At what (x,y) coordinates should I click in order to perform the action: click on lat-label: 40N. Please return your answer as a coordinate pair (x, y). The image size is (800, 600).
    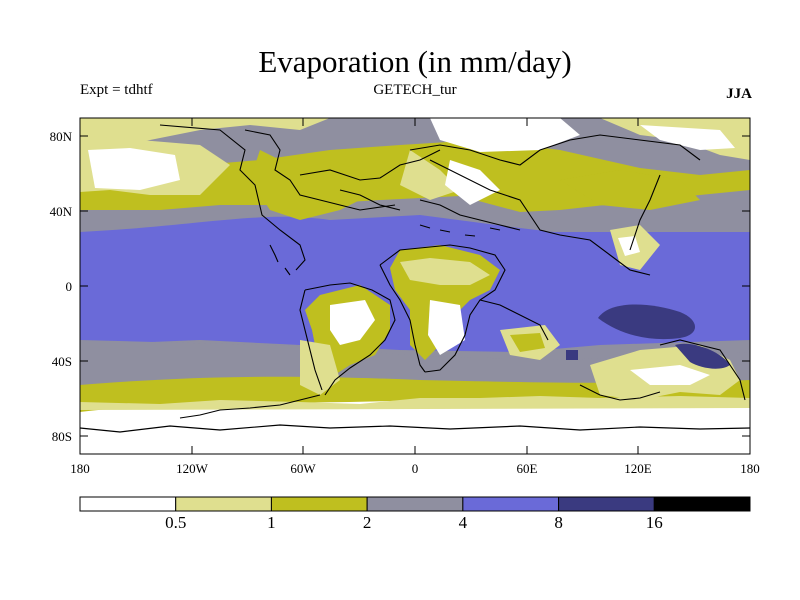
    Looking at the image, I should click on (61, 211).